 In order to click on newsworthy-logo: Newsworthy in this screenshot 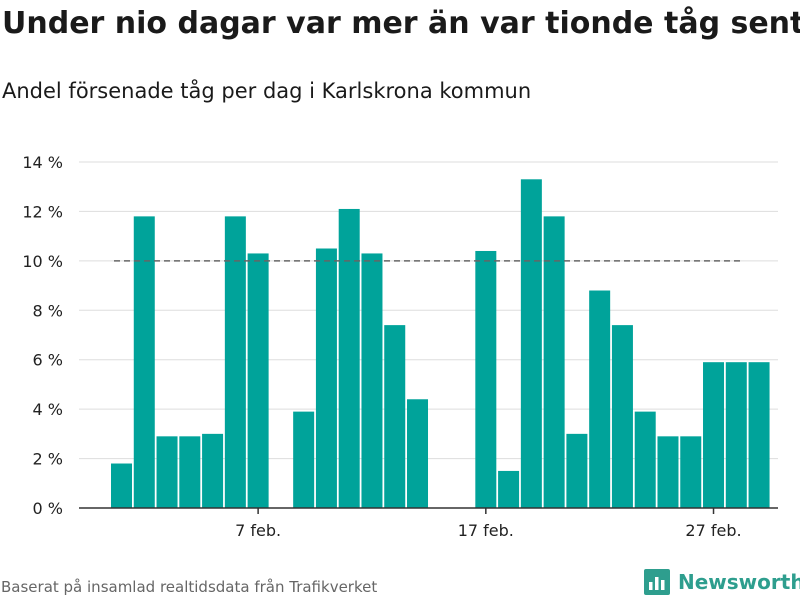, I will do `click(722, 582)`.